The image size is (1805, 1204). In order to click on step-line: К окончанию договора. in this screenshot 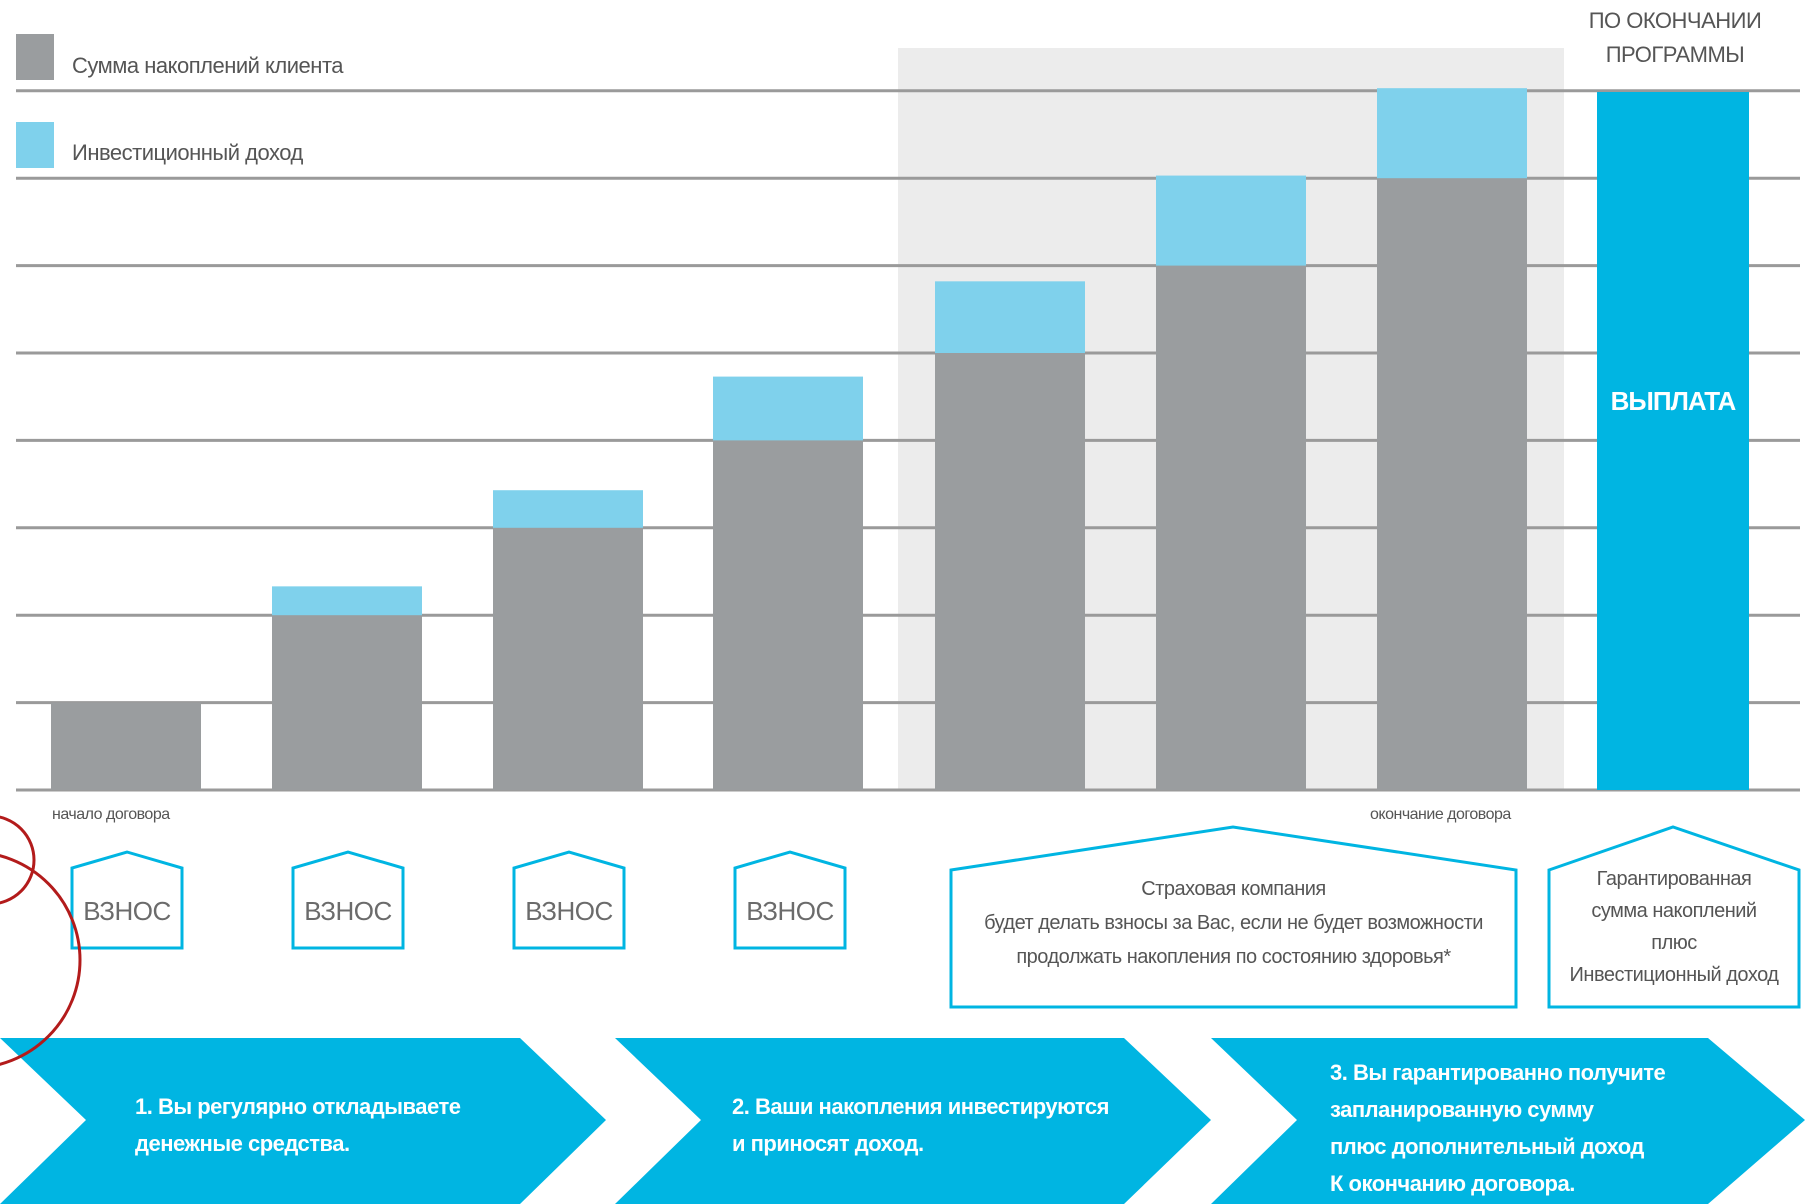, I will do `click(1452, 1183)`.